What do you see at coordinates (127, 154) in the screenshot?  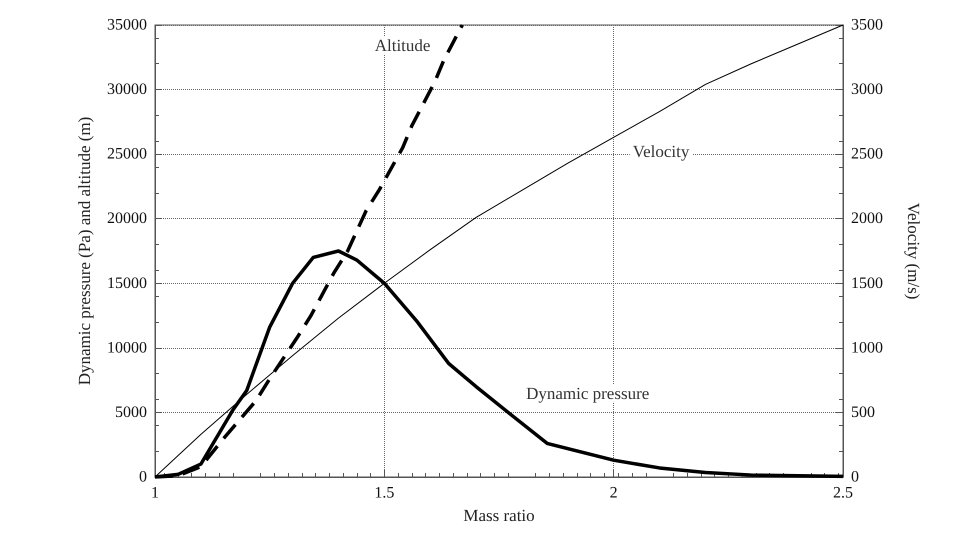 I see `y-tick-label: 25000` at bounding box center [127, 154].